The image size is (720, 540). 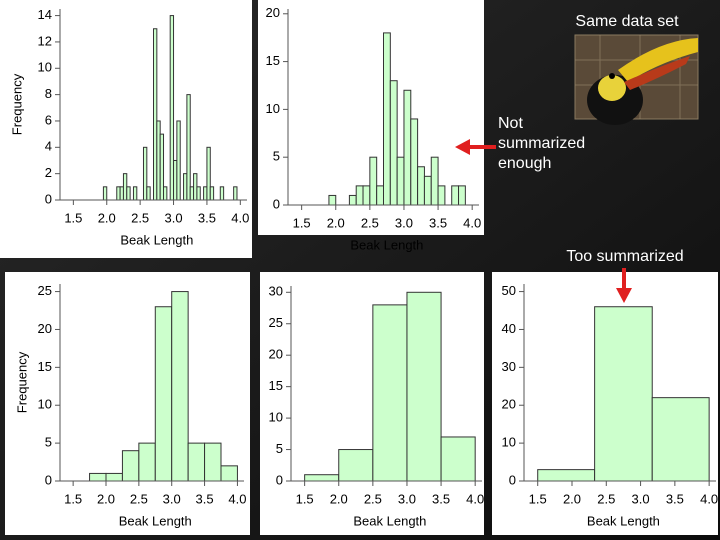 I want to click on y-tick-label: 4, so click(x=48, y=146).